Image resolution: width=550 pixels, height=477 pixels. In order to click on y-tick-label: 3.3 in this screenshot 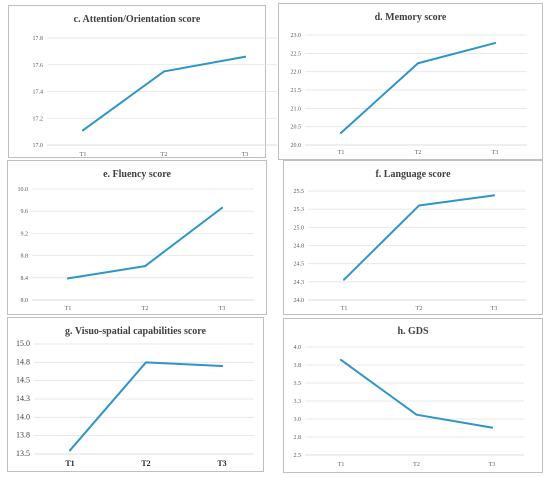, I will do `click(298, 402)`.